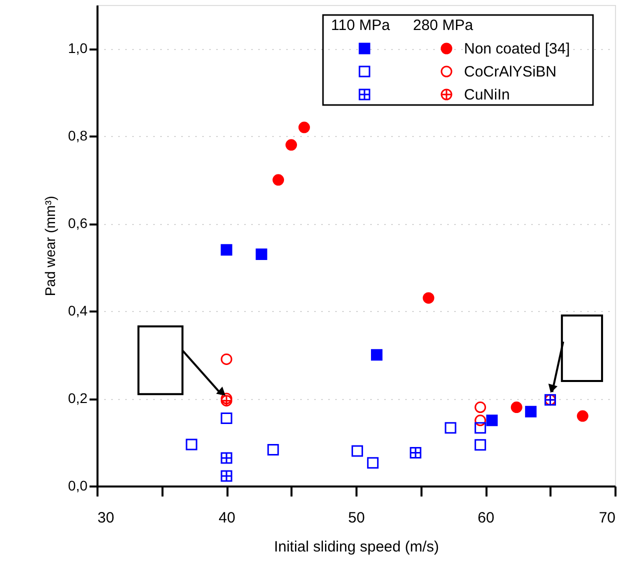 This screenshot has width=619, height=576. What do you see at coordinates (78, 48) in the screenshot?
I see `y-tick-label: 1,0` at bounding box center [78, 48].